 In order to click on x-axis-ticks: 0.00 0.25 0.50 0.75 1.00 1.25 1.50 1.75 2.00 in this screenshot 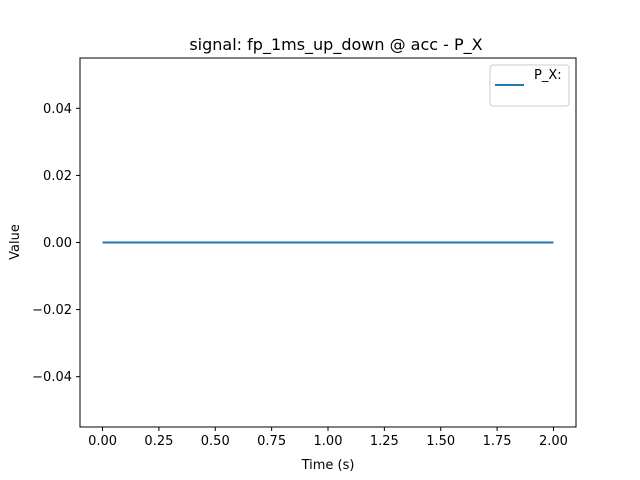, I will do `click(328, 438)`.